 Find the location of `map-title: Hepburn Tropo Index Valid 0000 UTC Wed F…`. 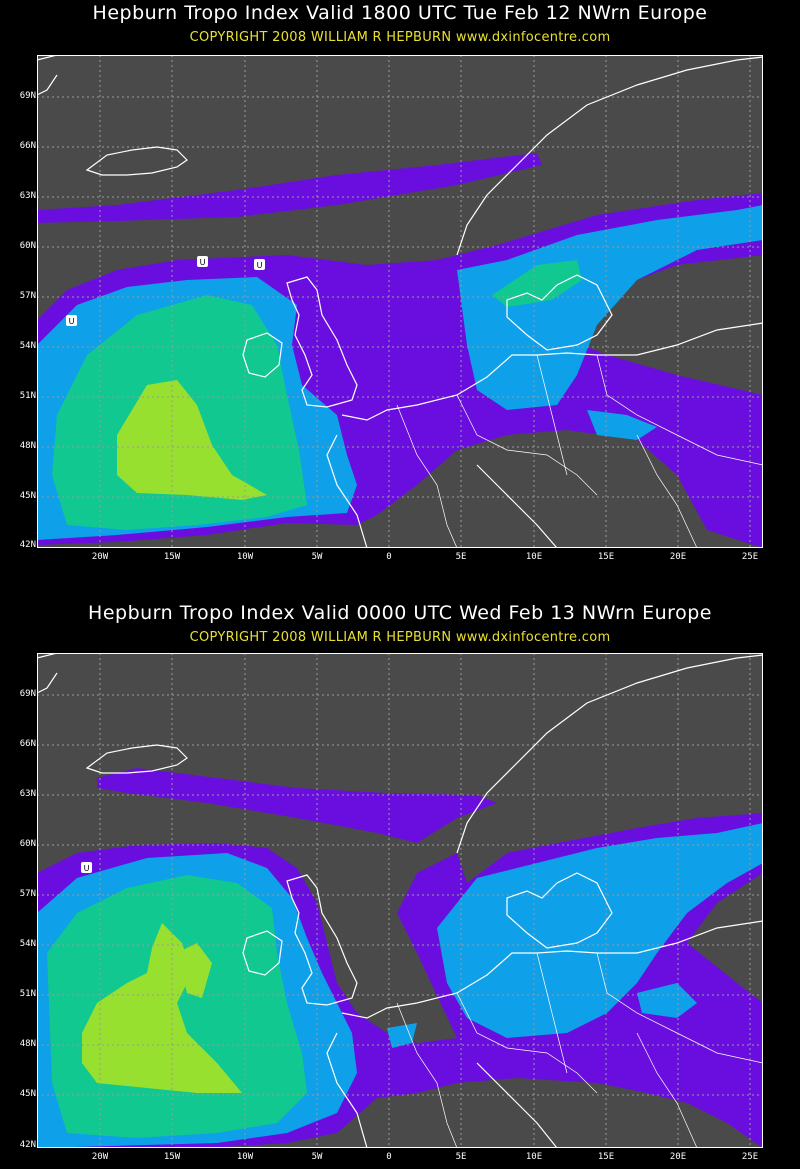

map-title: Hepburn Tropo Index Valid 0000 UTC Wed F… is located at coordinates (400, 613).